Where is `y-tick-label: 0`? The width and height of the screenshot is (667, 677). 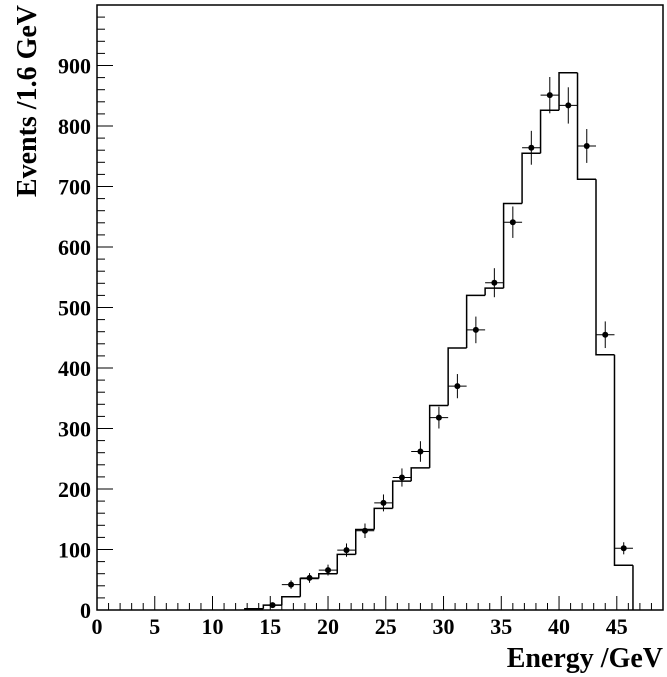 y-tick-label: 0 is located at coordinates (85, 610).